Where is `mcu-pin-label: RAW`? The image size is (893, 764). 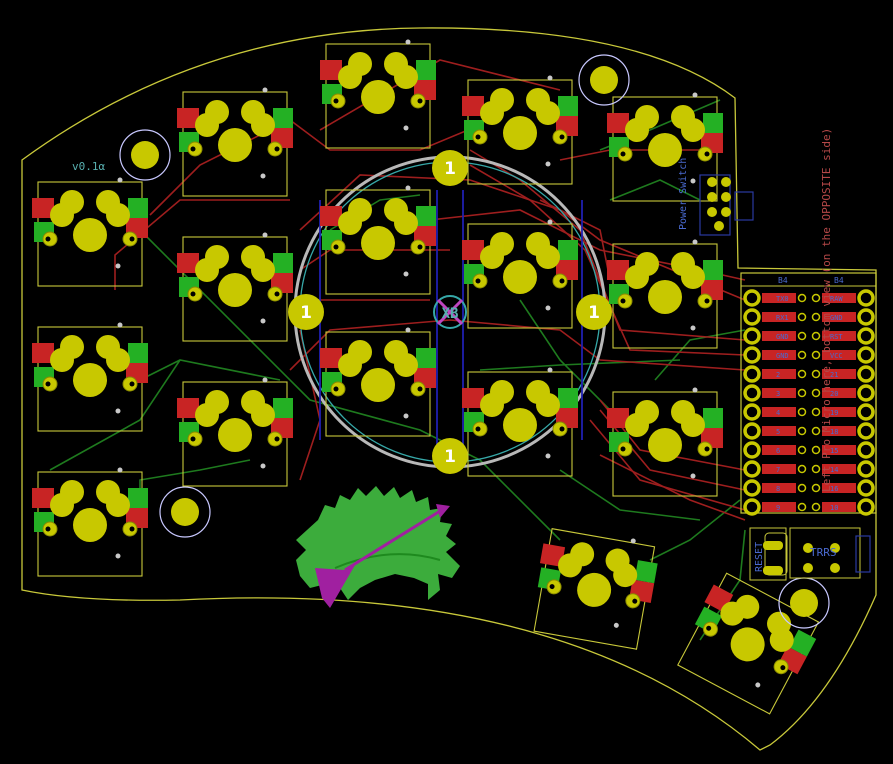 mcu-pin-label: RAW is located at coordinates (836, 299).